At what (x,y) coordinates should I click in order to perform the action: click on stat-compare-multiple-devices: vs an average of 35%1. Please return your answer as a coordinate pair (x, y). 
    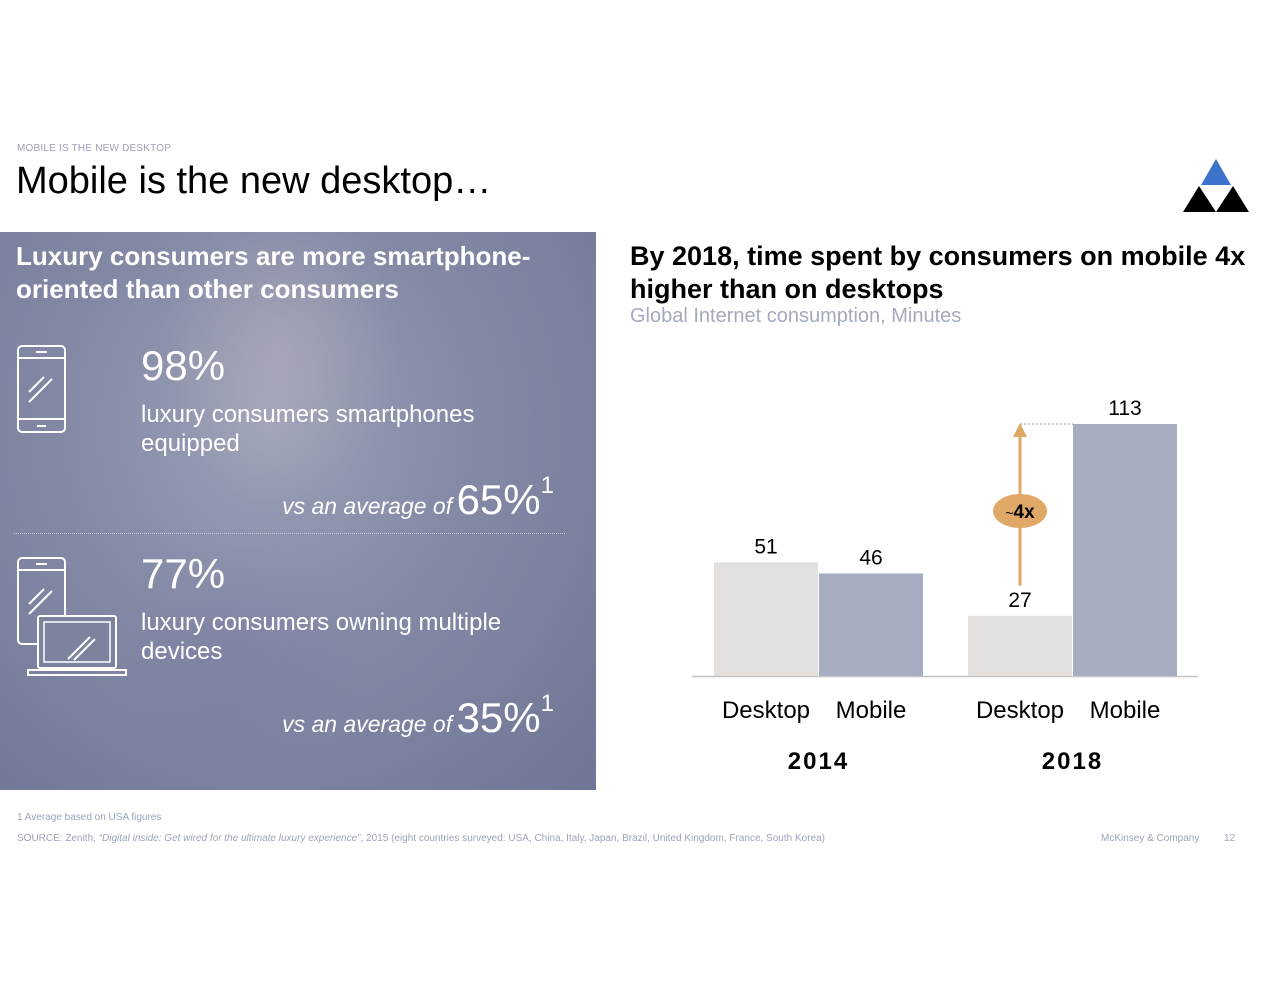
    Looking at the image, I should click on (418, 716).